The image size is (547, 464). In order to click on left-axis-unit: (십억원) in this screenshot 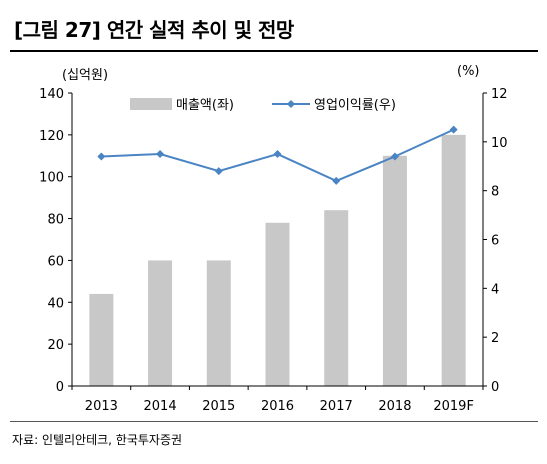, I will do `click(85, 75)`.